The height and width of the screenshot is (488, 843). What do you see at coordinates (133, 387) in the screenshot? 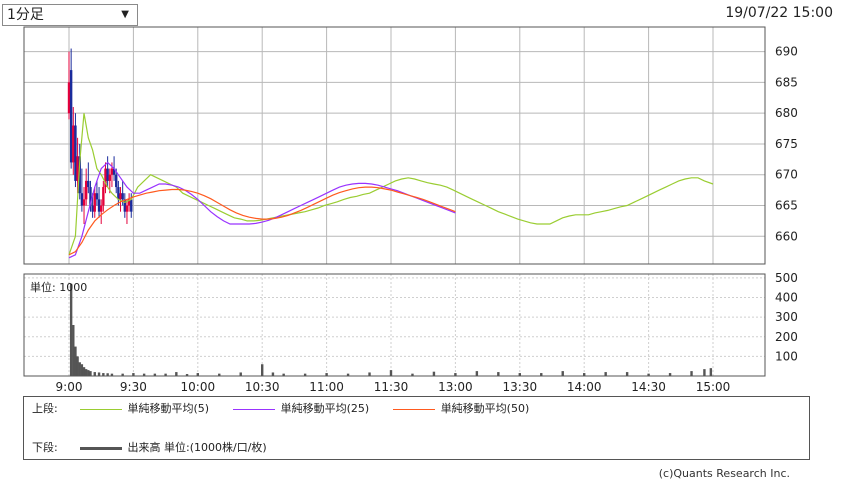
I see `time-tick-label: 9:30` at bounding box center [133, 387].